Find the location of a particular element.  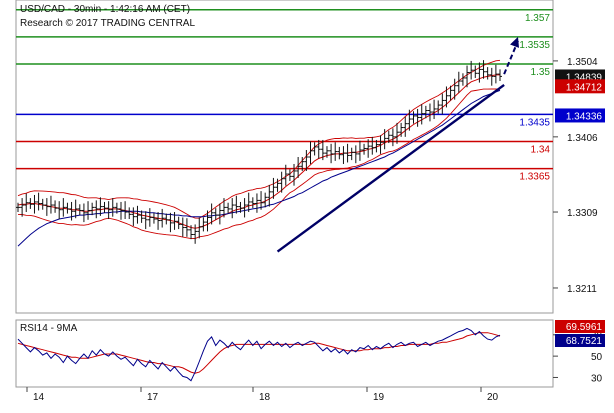

rsi-panel-frame is located at coordinates (284, 353).